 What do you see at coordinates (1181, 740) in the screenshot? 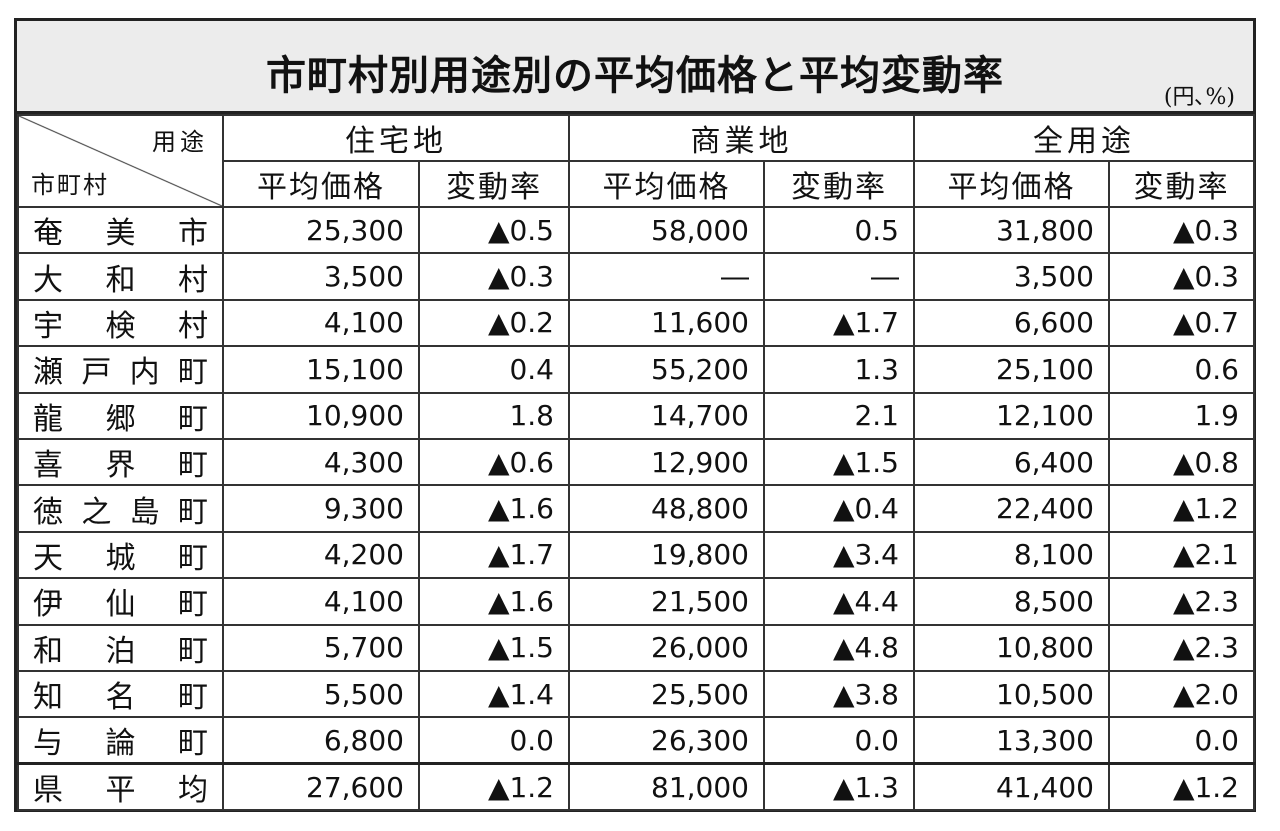
I see `change-rate-cell: 0.0` at bounding box center [1181, 740].